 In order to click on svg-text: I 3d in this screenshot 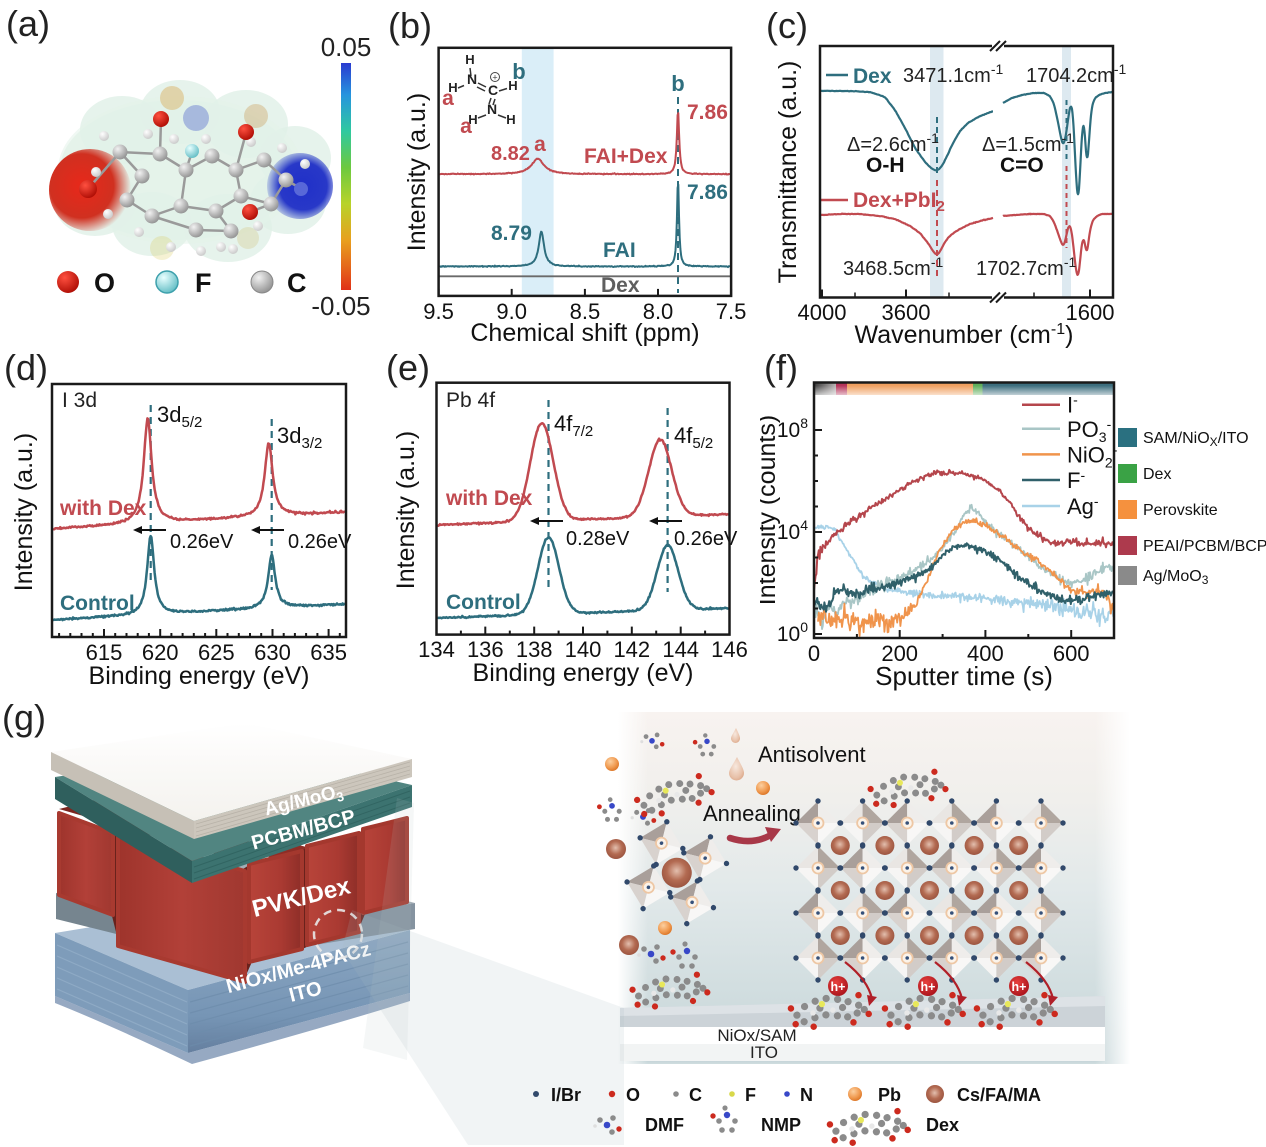, I will do `click(79, 400)`.